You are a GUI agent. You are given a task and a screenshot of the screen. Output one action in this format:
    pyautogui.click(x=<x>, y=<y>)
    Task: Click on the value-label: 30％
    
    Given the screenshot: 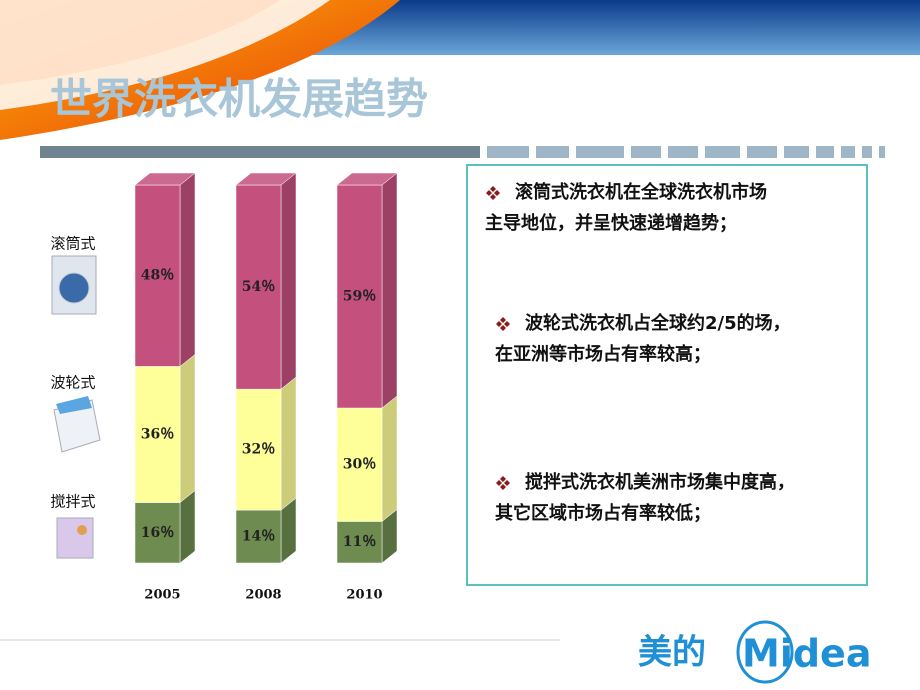 What is the action you would take?
    pyautogui.click(x=359, y=465)
    